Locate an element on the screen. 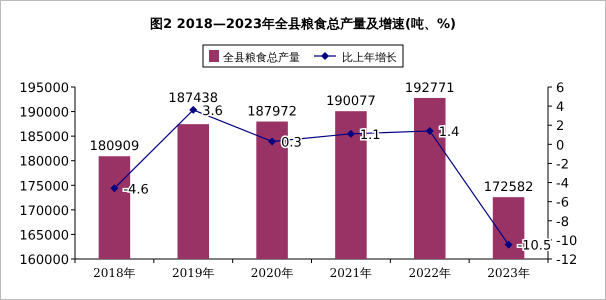 The image size is (606, 300). y-tick-label: 185000 is located at coordinates (44, 138).